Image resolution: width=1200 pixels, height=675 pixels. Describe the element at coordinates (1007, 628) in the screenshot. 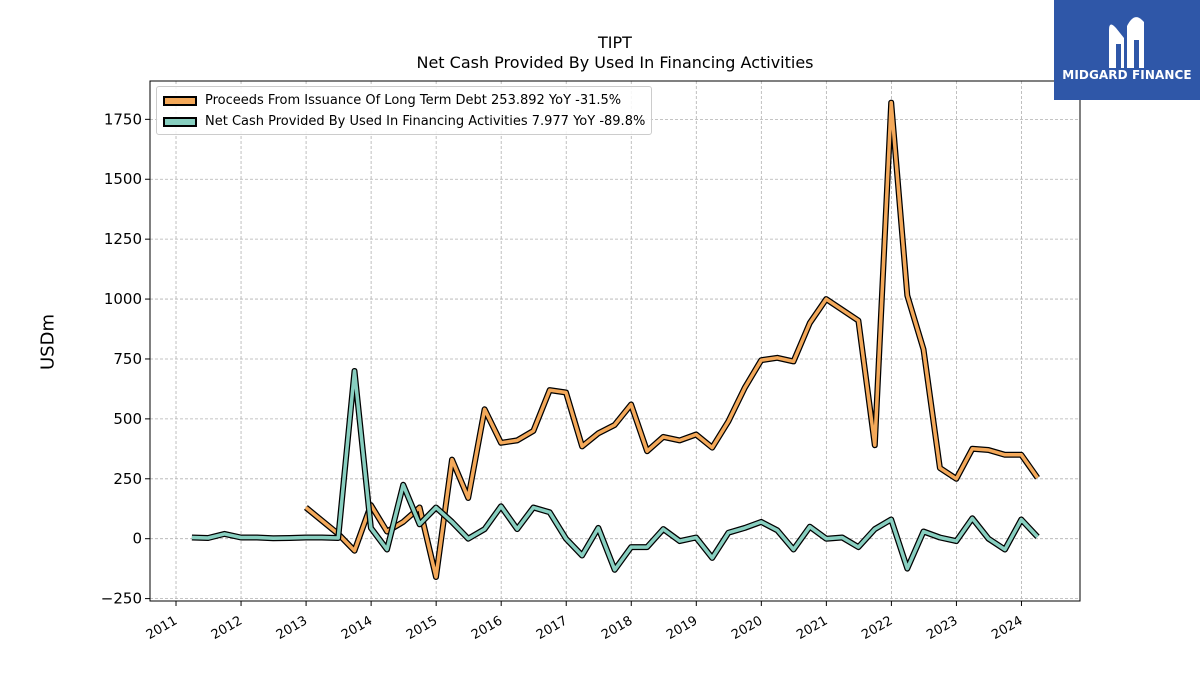

I see `x-tick-label: 2024` at that location.